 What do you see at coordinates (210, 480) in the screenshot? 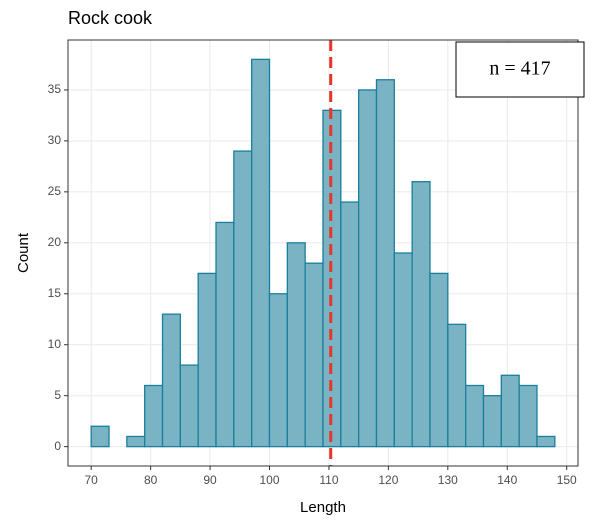
I see `x-tick-label: 90` at bounding box center [210, 480].